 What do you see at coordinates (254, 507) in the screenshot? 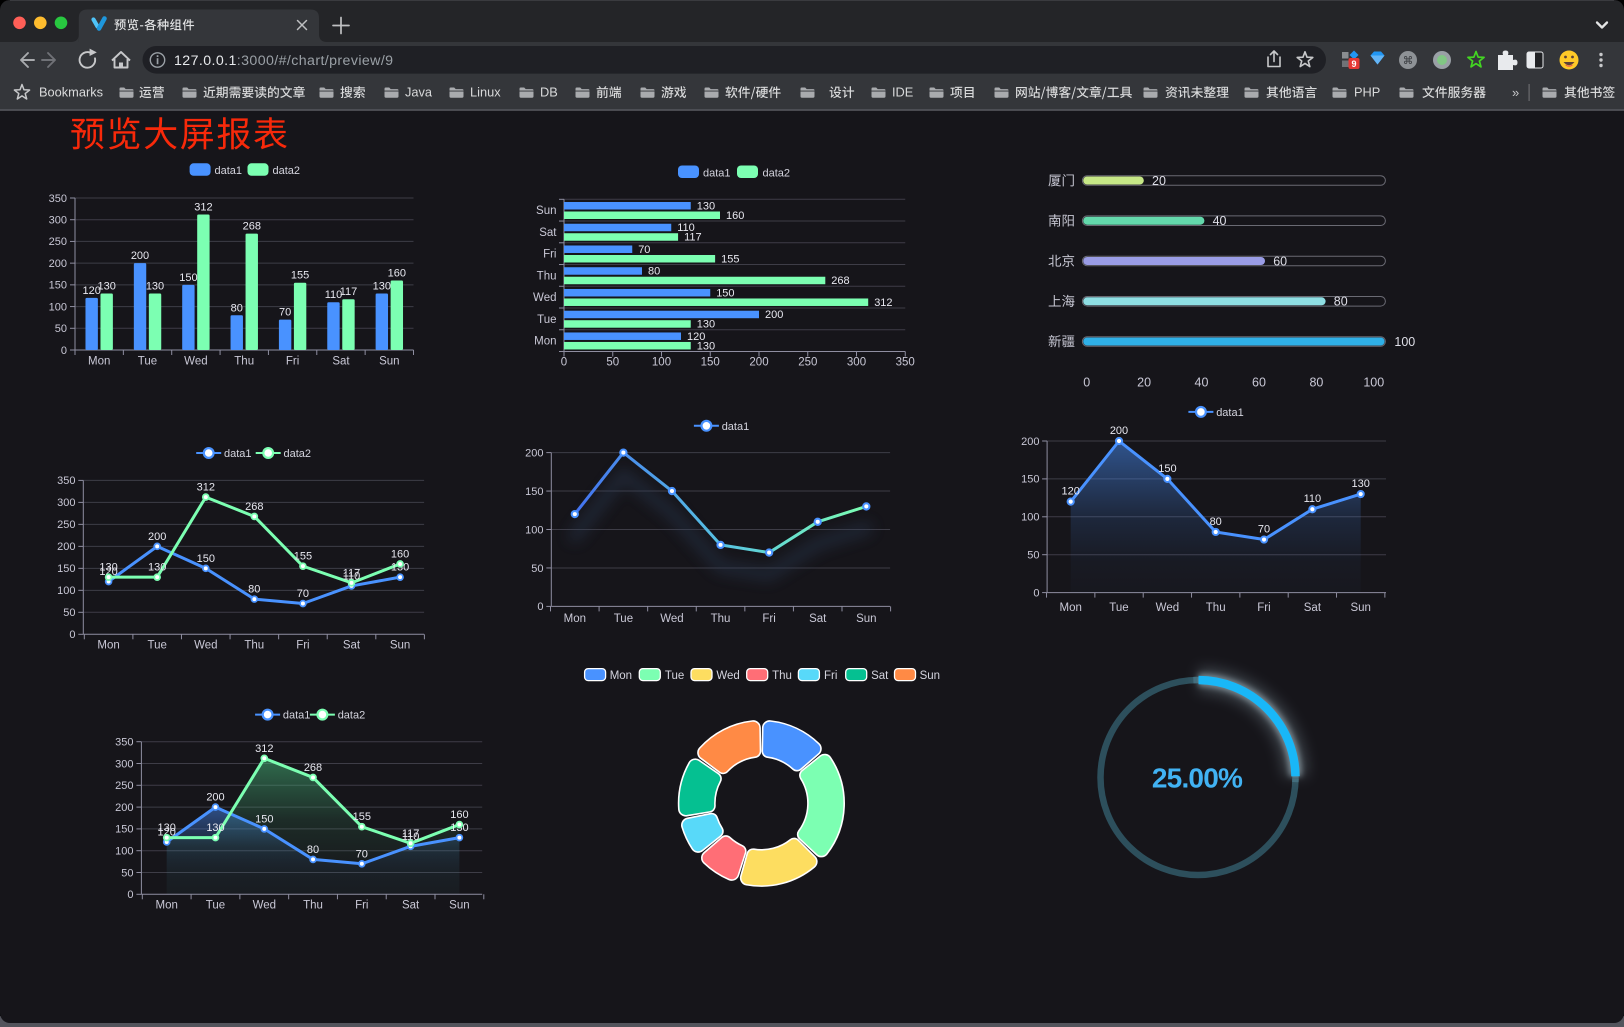
I see `svg-text: 268` at bounding box center [254, 507].